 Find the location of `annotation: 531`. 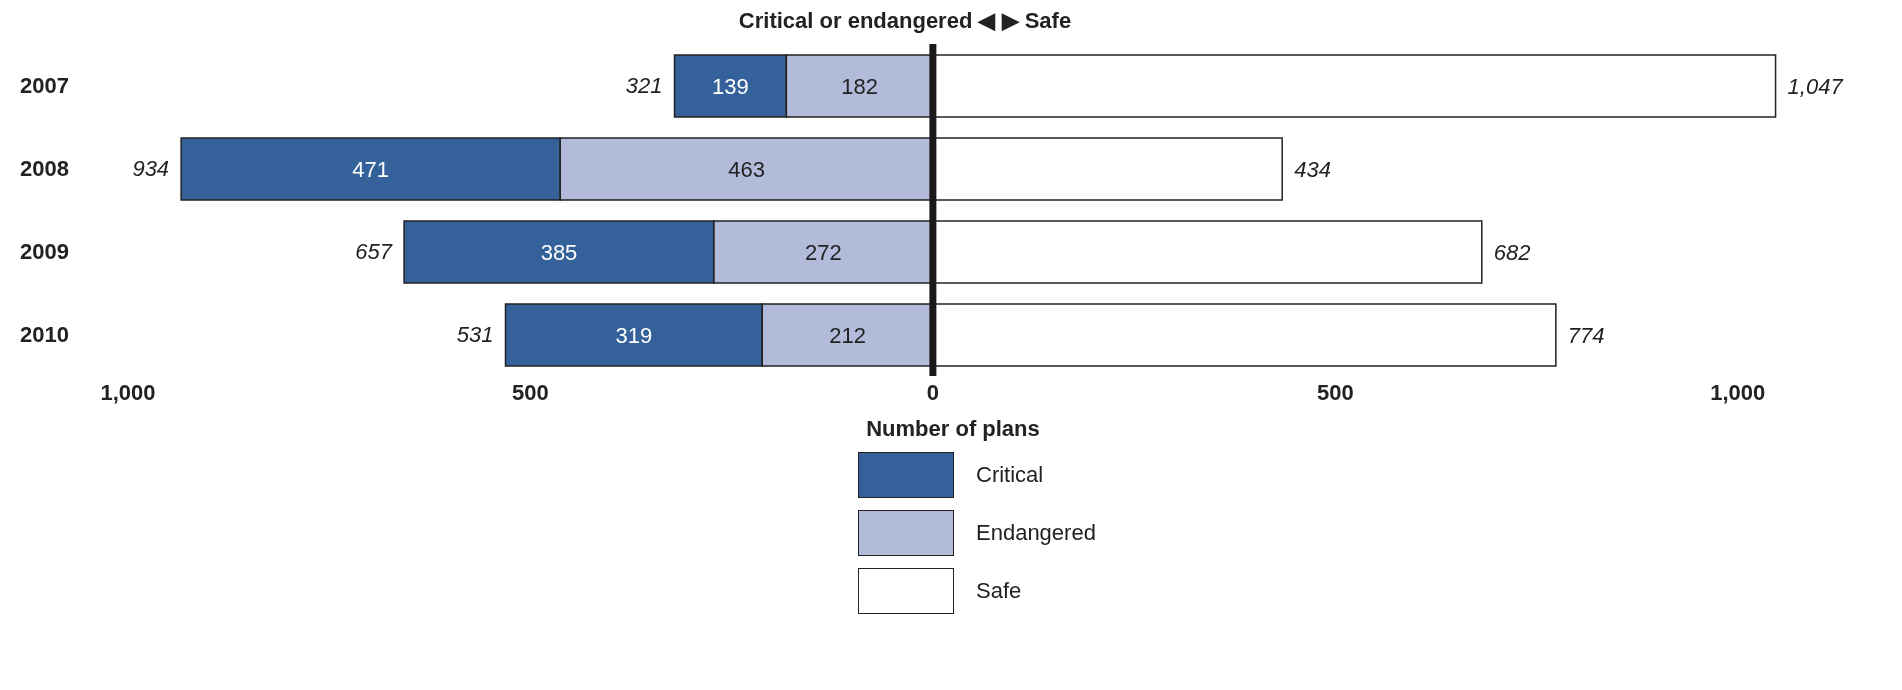

annotation: 531 is located at coordinates (475, 334).